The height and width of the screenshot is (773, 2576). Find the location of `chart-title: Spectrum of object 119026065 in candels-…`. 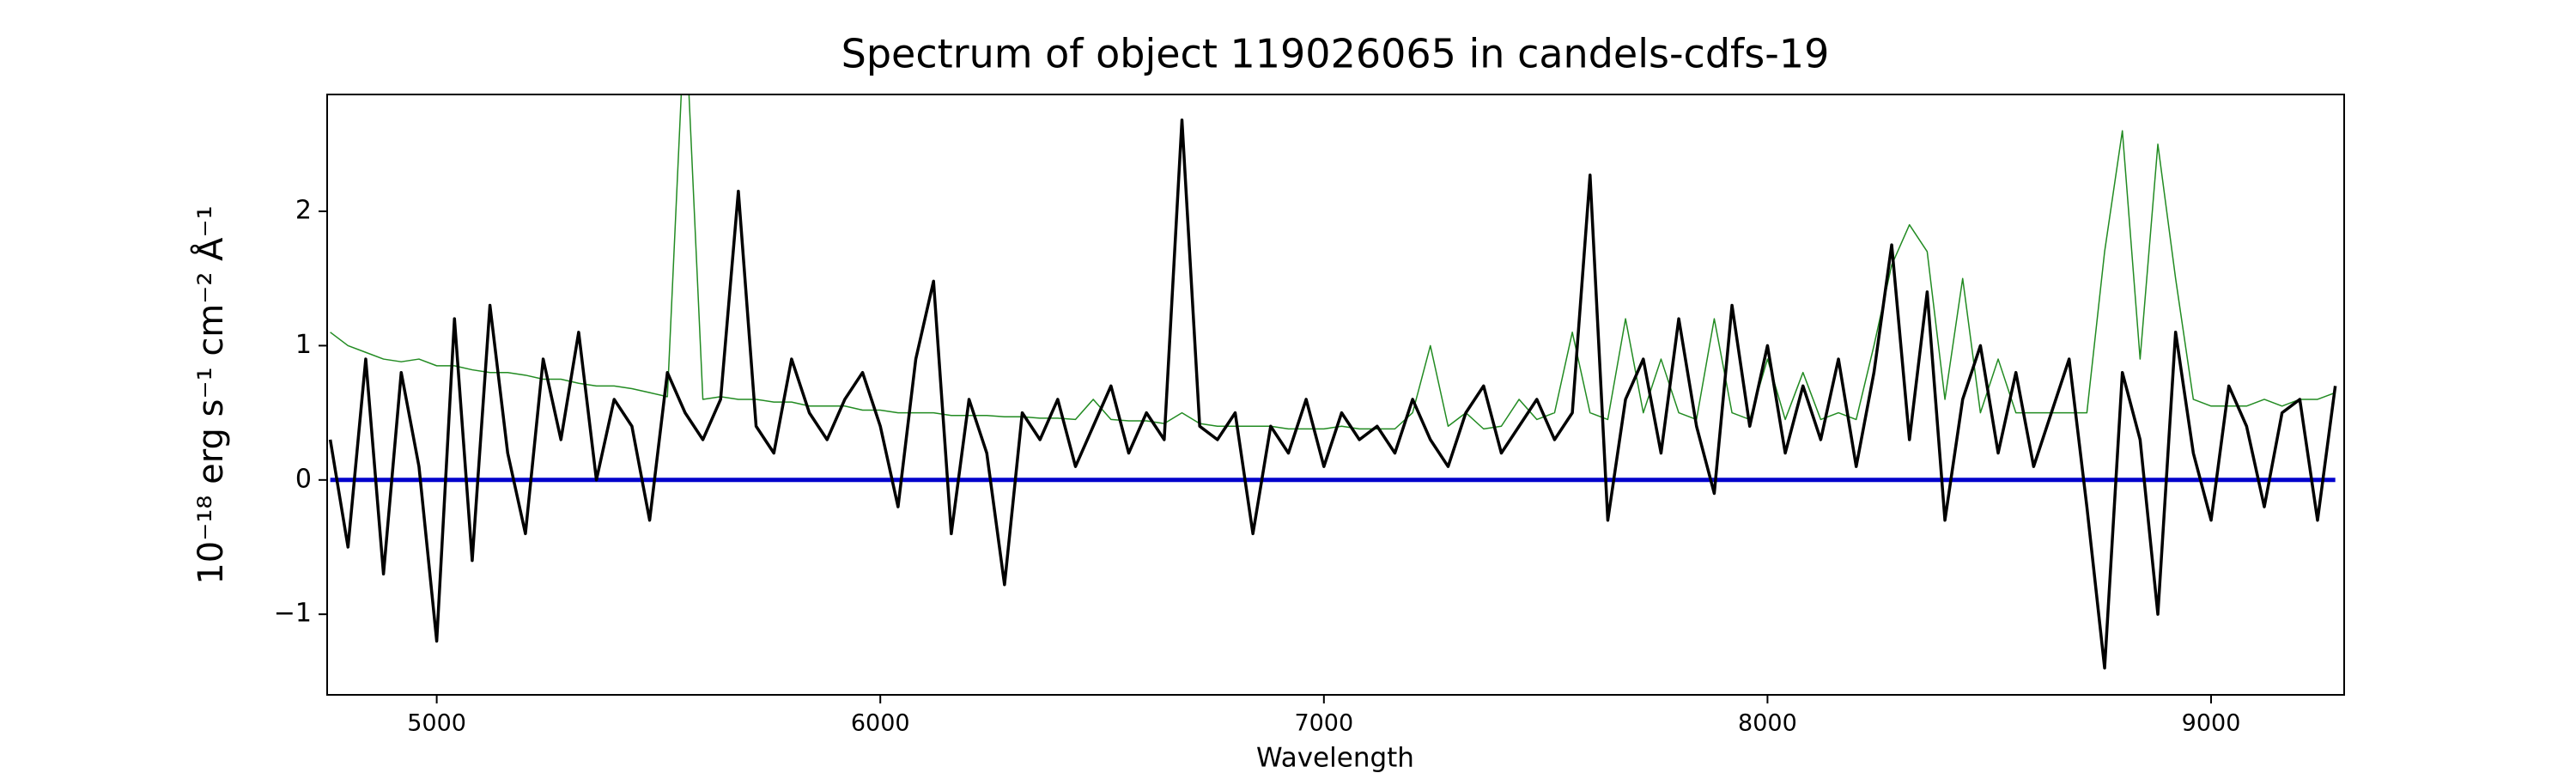

chart-title: Spectrum of object 119026065 in candels-… is located at coordinates (1335, 54).